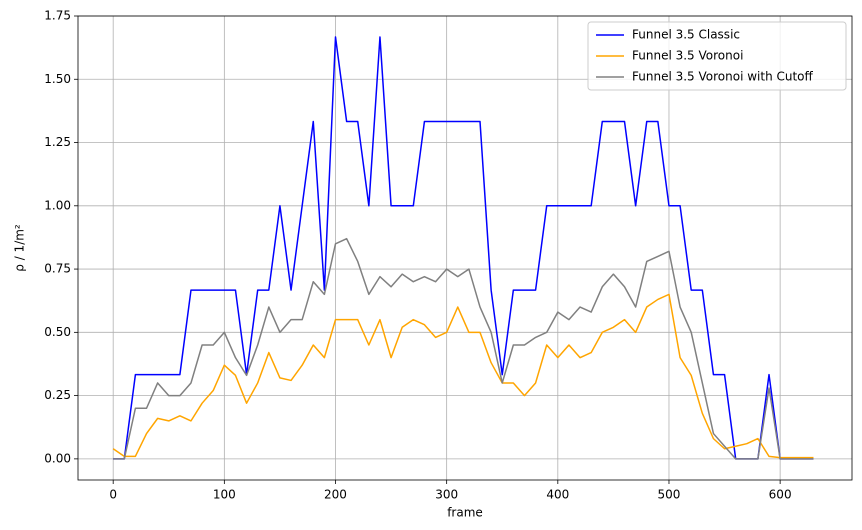 The width and height of the screenshot is (862, 530). Describe the element at coordinates (113, 495) in the screenshot. I see `x-tick-label: 0` at that location.